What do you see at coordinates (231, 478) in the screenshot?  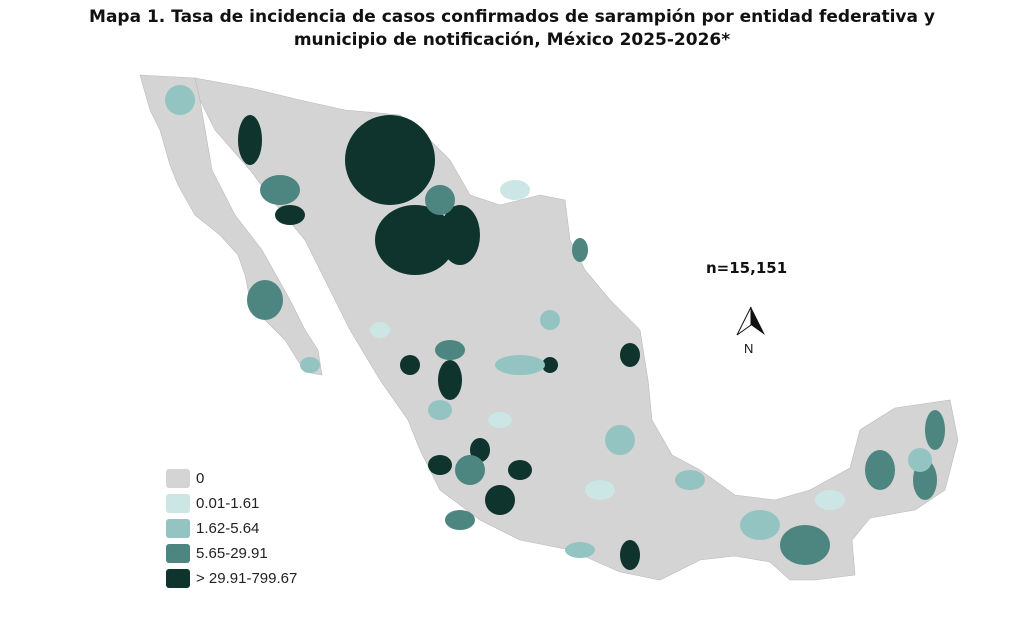 I see `legend-item: 0` at bounding box center [231, 478].